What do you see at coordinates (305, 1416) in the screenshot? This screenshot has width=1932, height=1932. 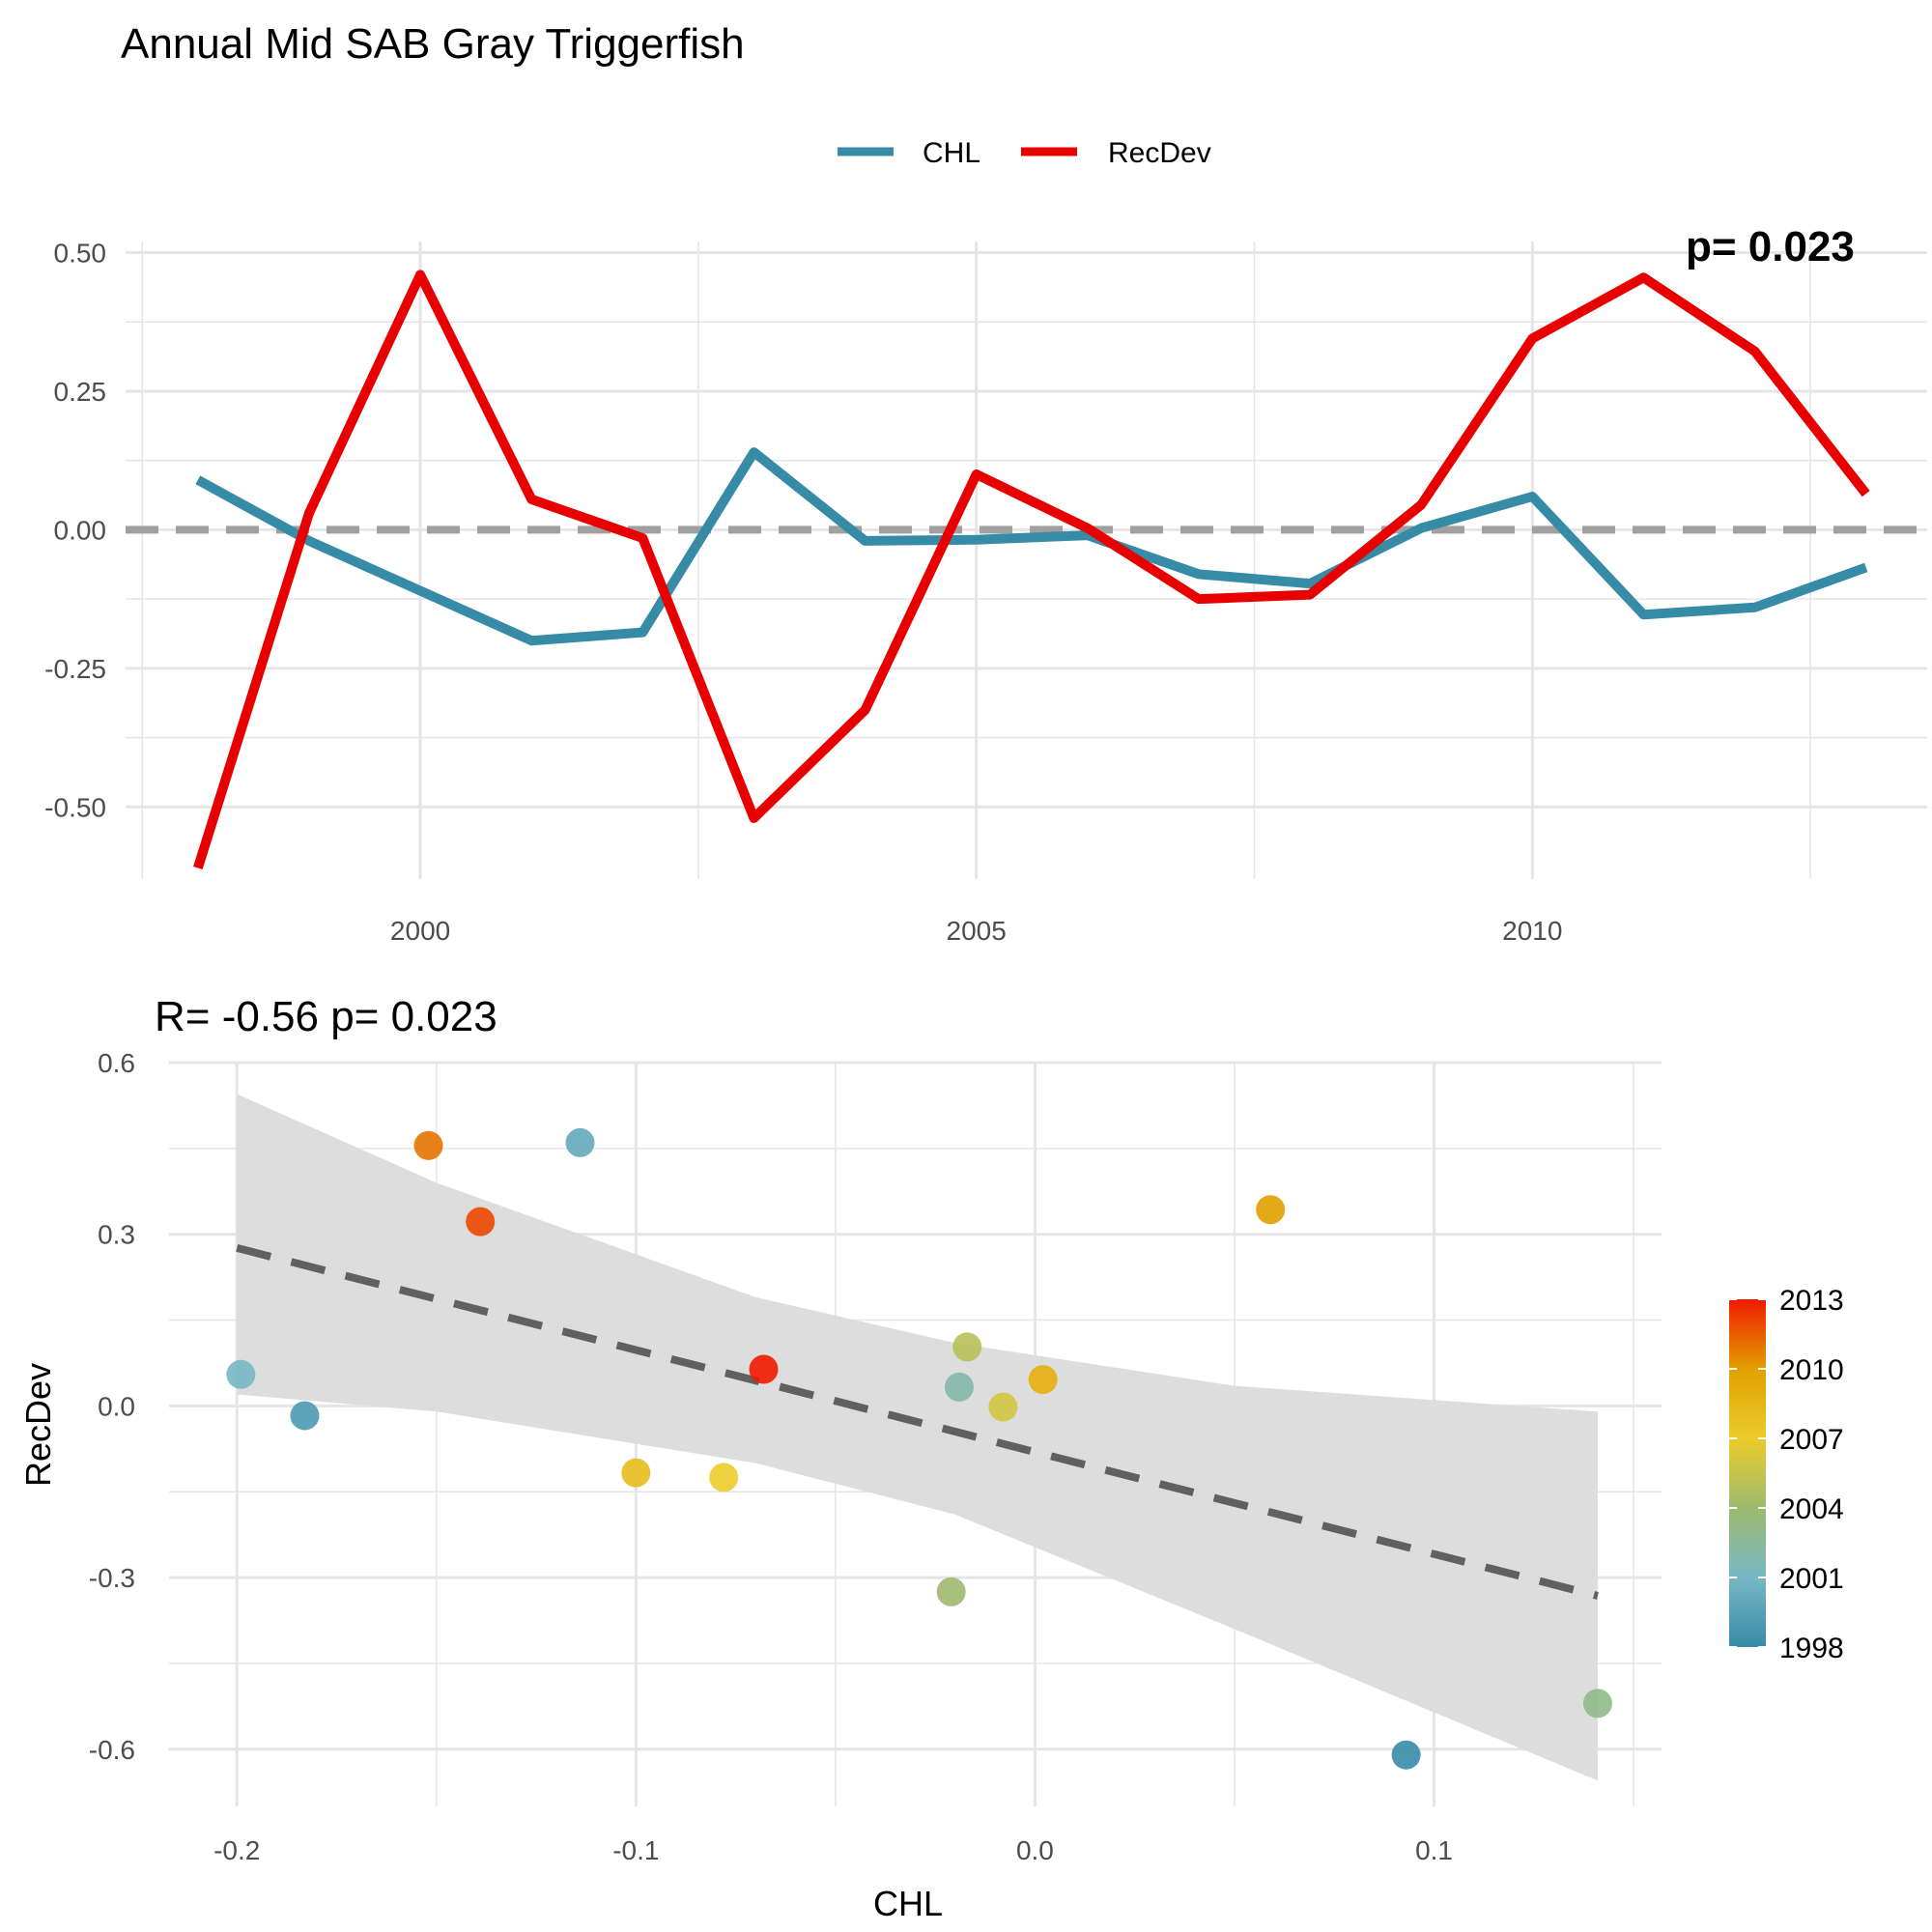 I see `scatter-point-1999` at bounding box center [305, 1416].